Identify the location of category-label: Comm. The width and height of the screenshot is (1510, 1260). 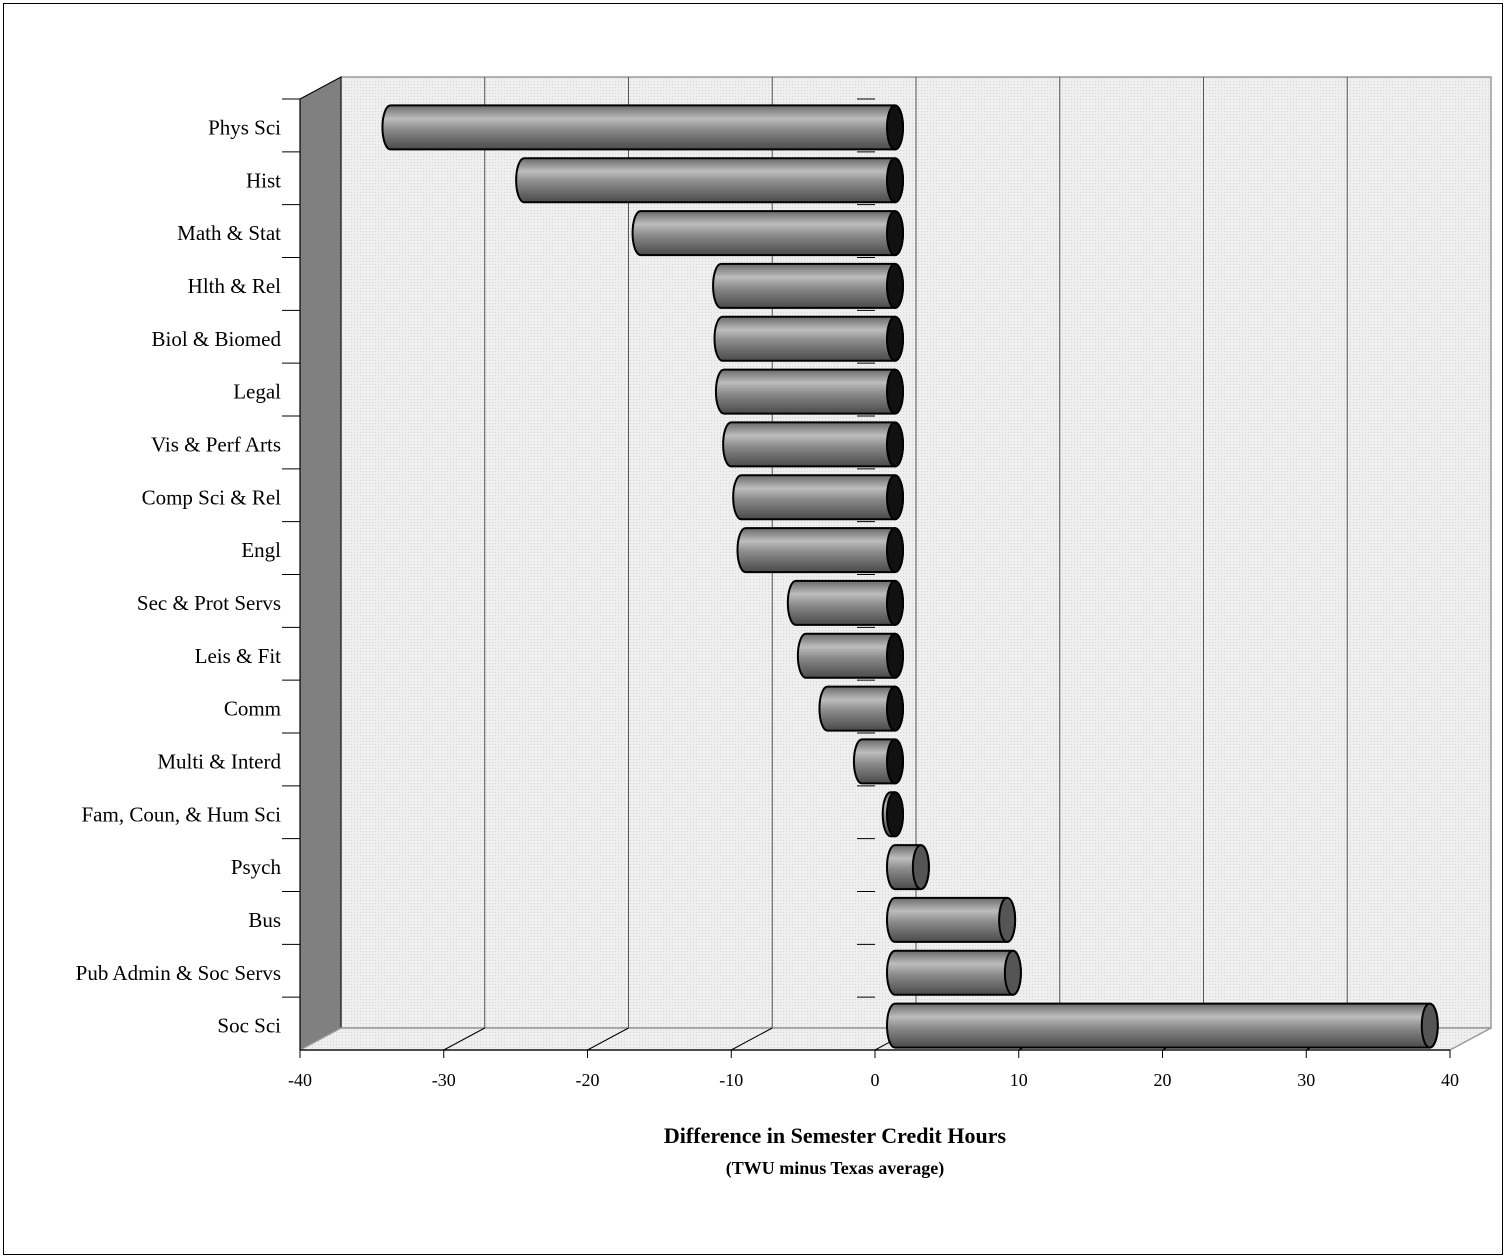
(252, 709).